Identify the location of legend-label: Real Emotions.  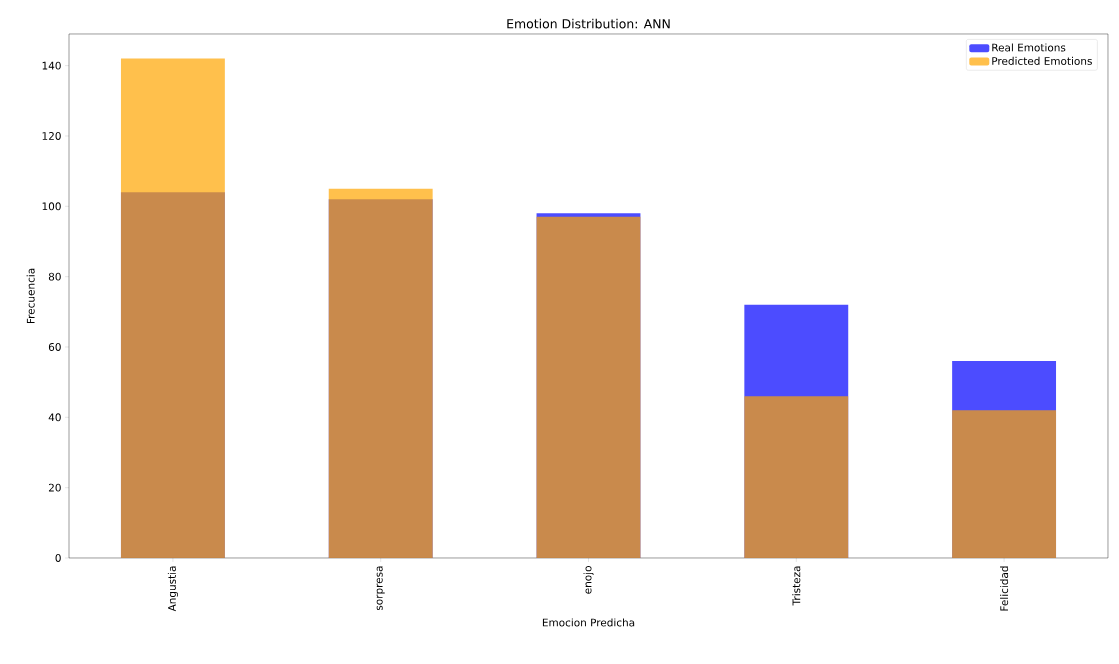
(1029, 47).